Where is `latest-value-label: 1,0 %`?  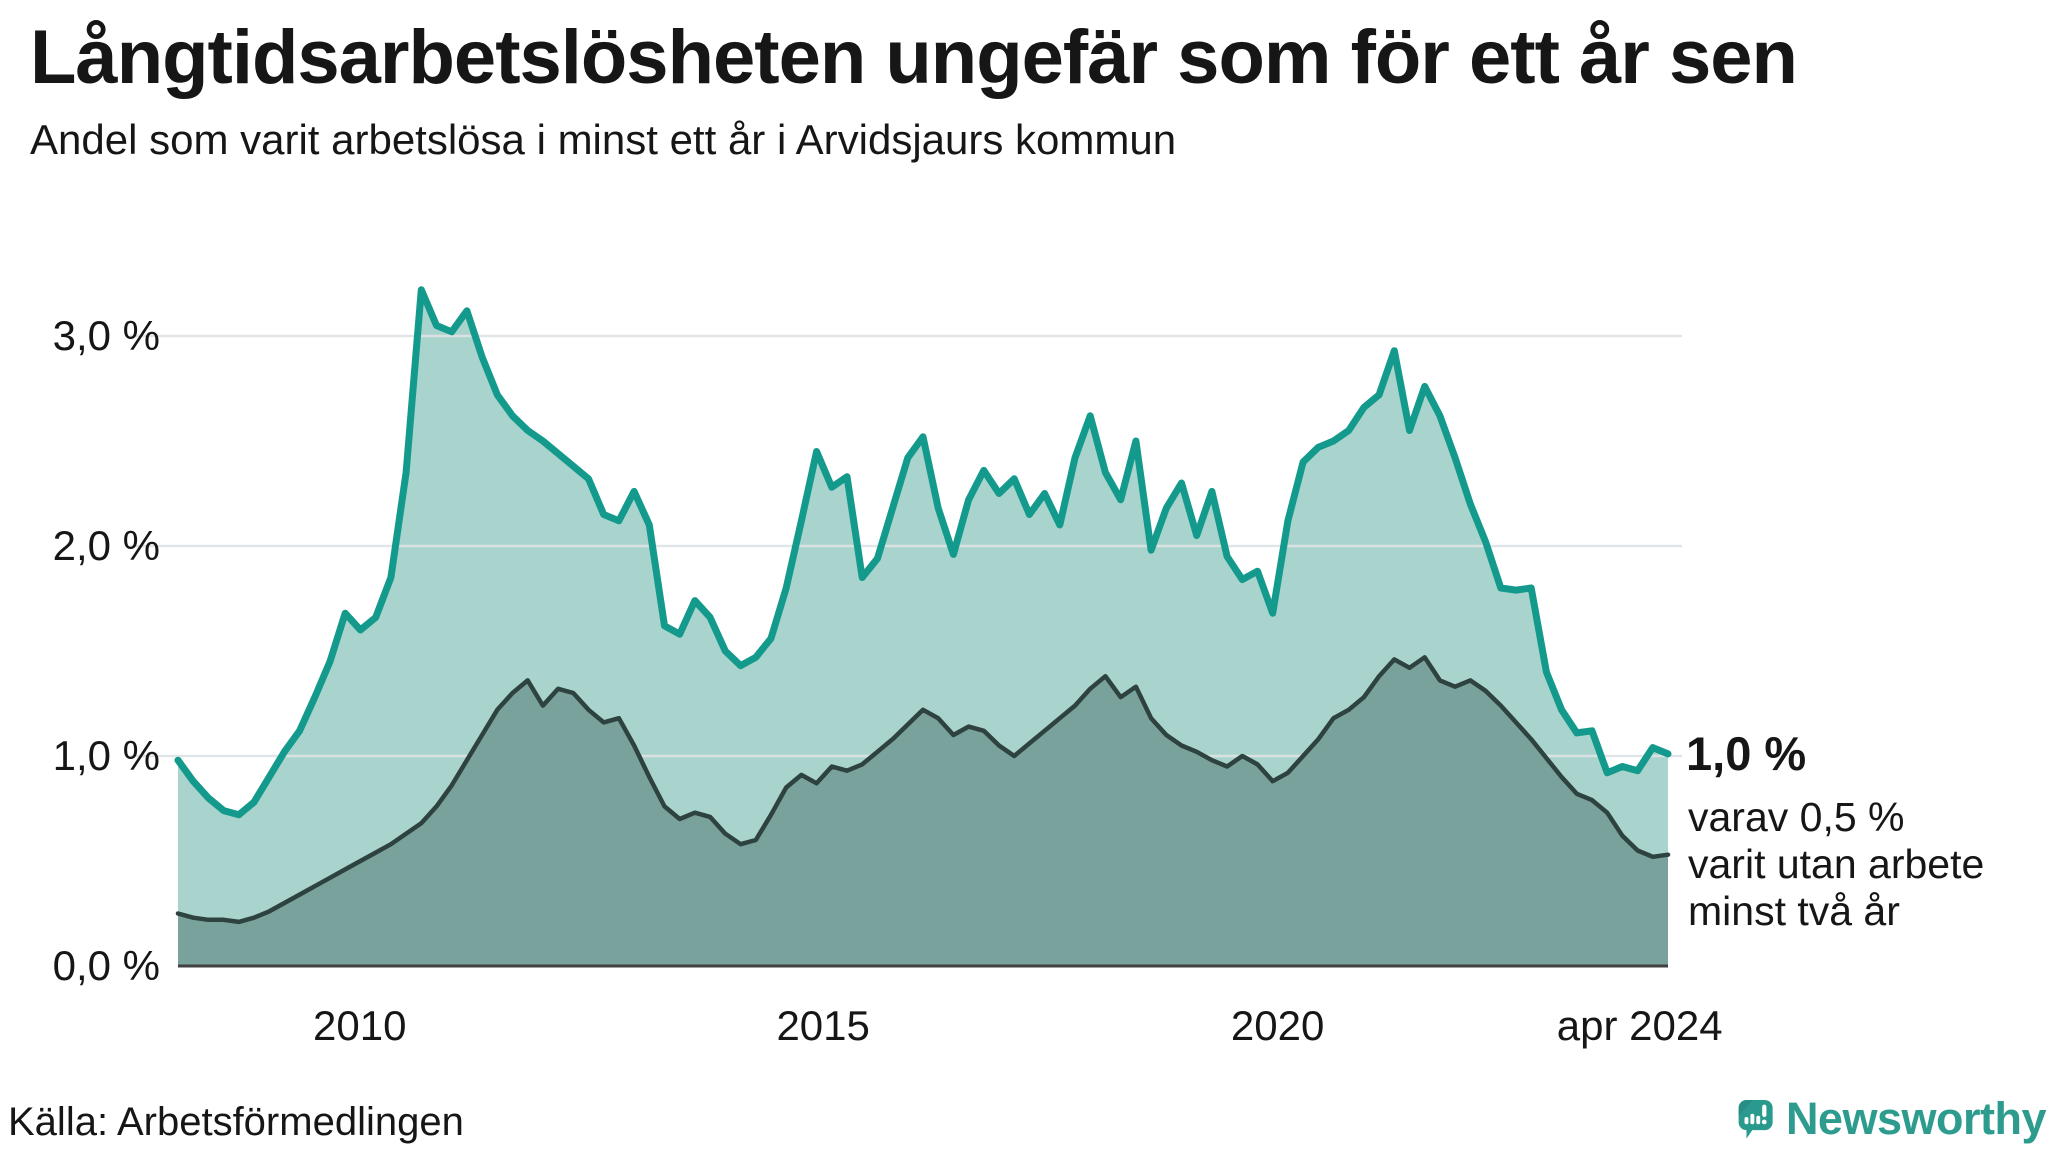 latest-value-label: 1,0 % is located at coordinates (1746, 753).